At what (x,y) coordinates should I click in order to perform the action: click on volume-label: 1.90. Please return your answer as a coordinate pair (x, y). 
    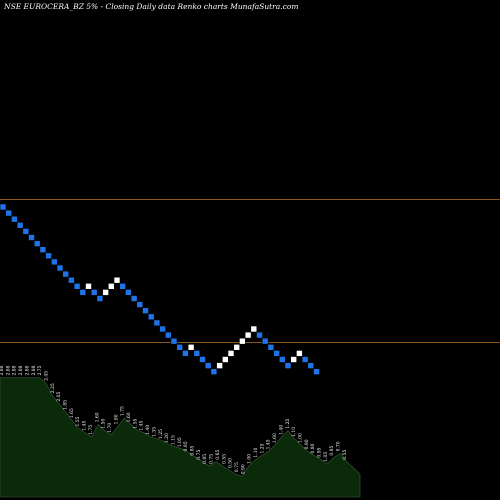
    Looking at the image, I should click on (116, 419).